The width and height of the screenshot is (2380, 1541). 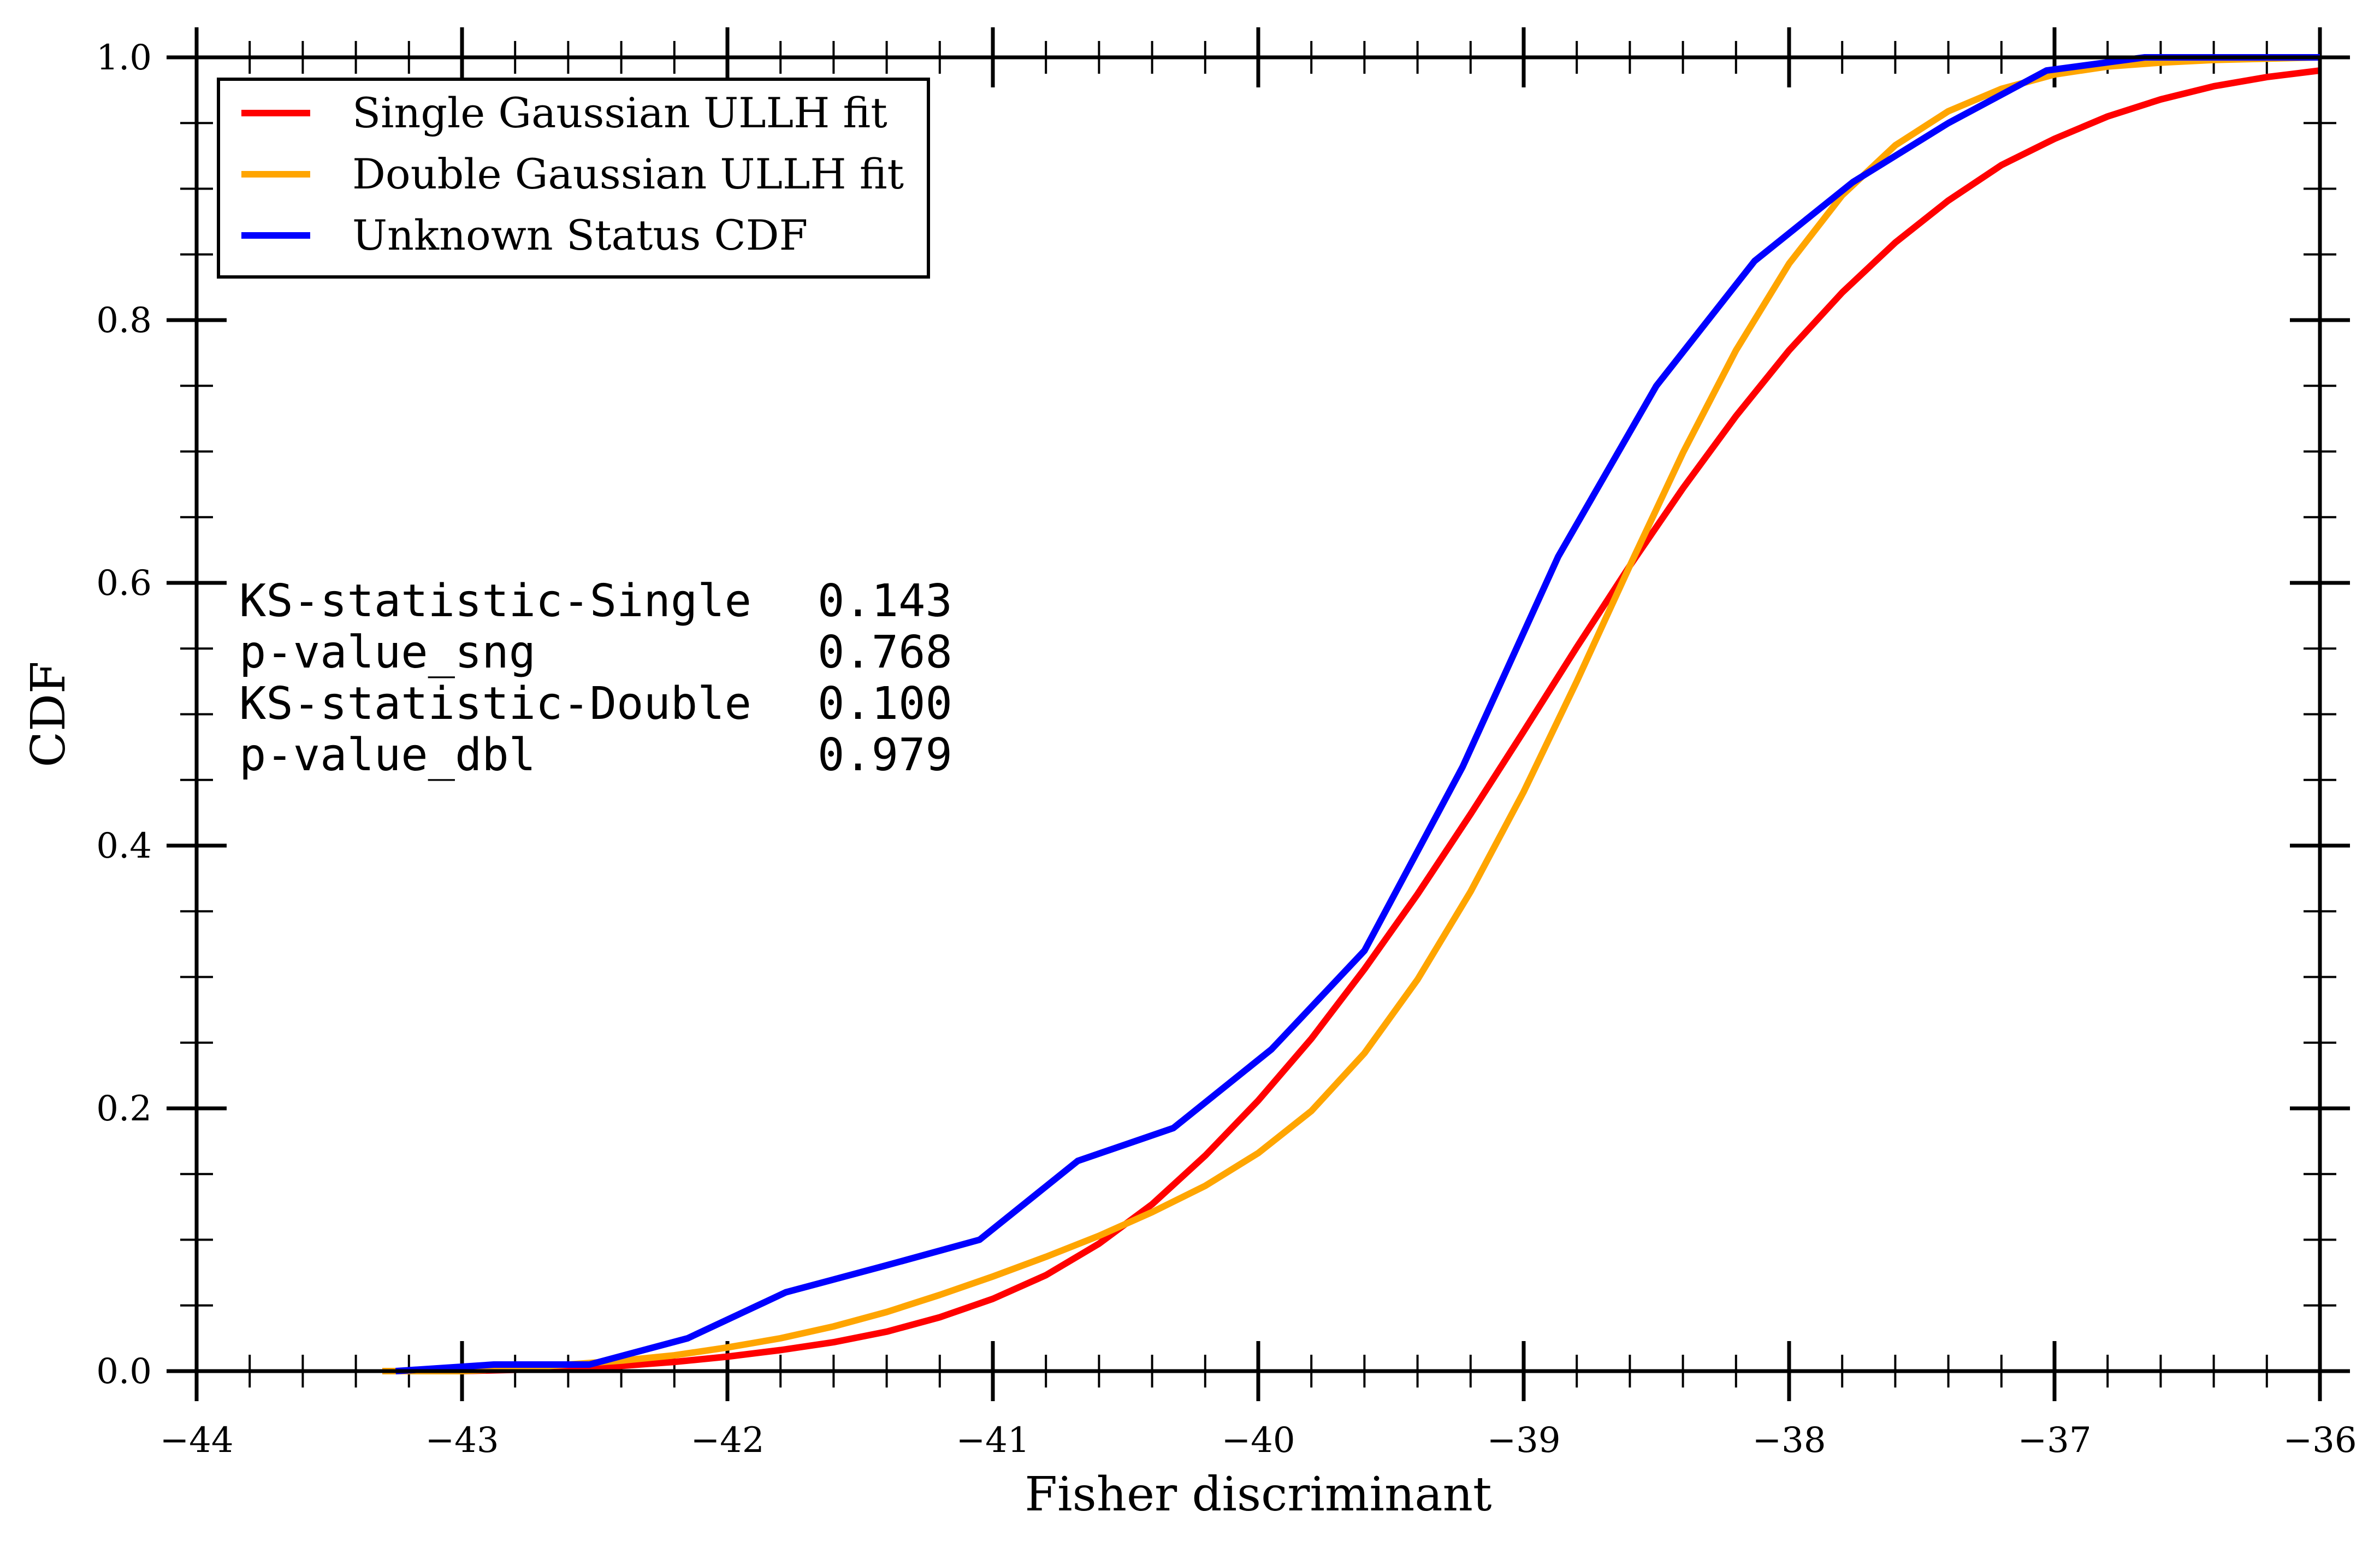 What do you see at coordinates (124, 584) in the screenshot?
I see `y-tick-label: 0.6` at bounding box center [124, 584].